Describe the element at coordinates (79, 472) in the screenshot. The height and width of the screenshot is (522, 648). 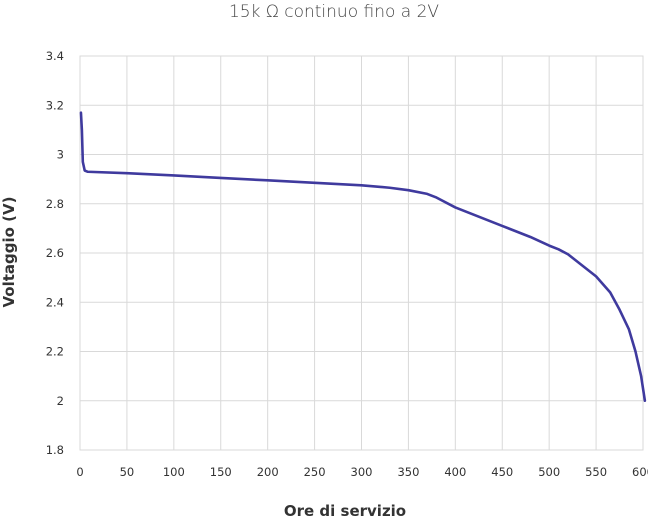
I see `x-tick-label-0: 0` at that location.